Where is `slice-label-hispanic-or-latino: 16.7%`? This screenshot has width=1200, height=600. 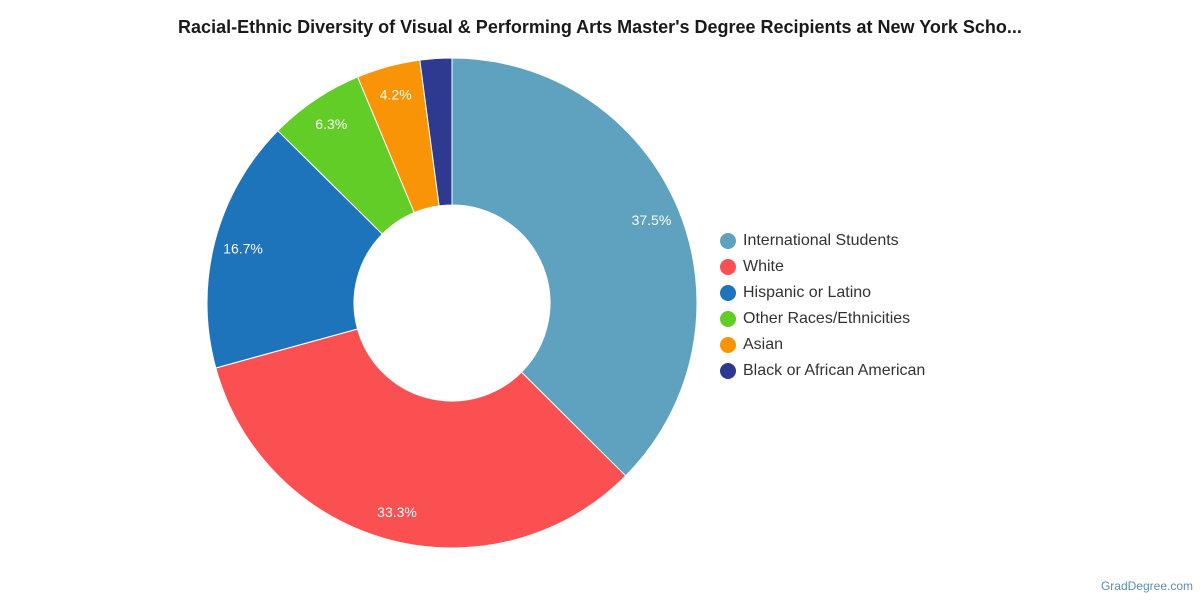 slice-label-hispanic-or-latino: 16.7% is located at coordinates (243, 248).